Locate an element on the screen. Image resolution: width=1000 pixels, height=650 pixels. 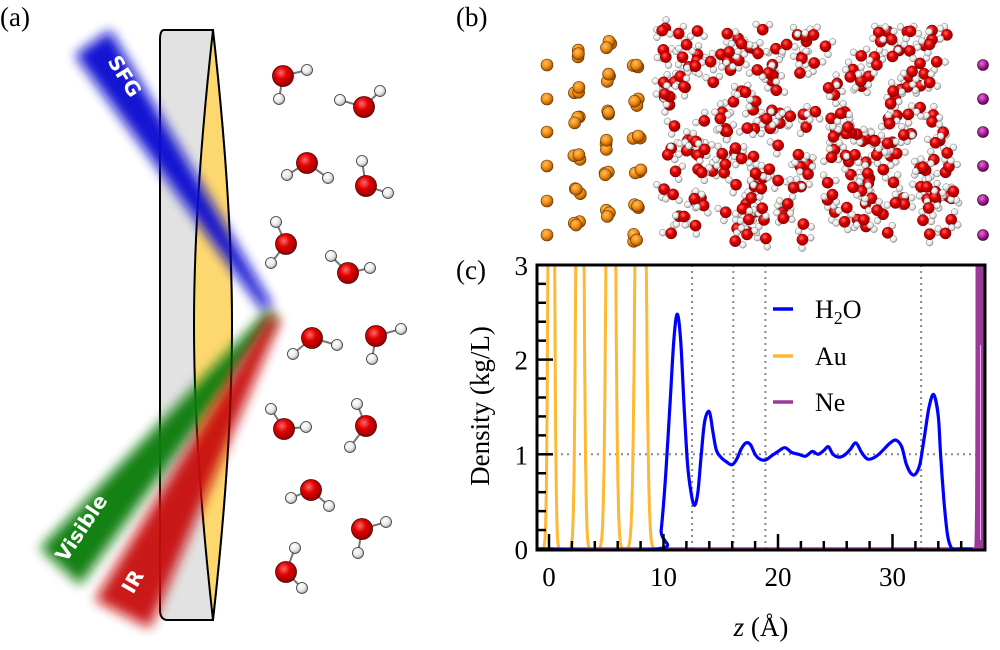
x-axis-label-variable: z is located at coordinates (739, 627).